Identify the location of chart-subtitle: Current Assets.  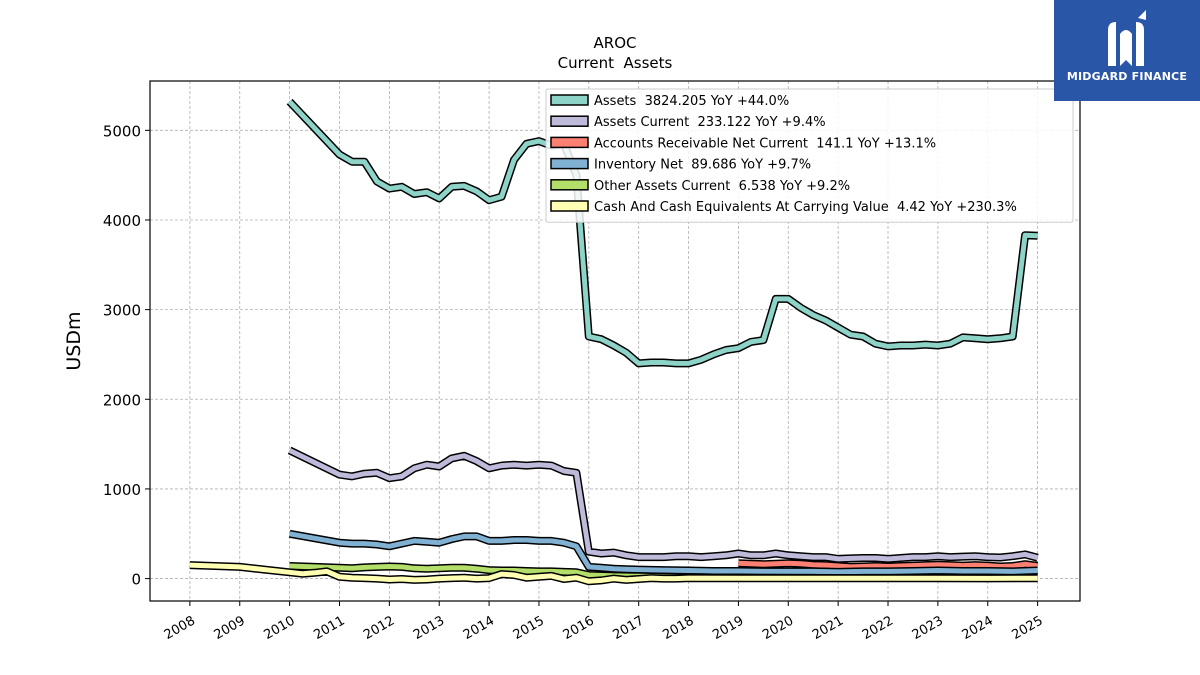
(615, 63).